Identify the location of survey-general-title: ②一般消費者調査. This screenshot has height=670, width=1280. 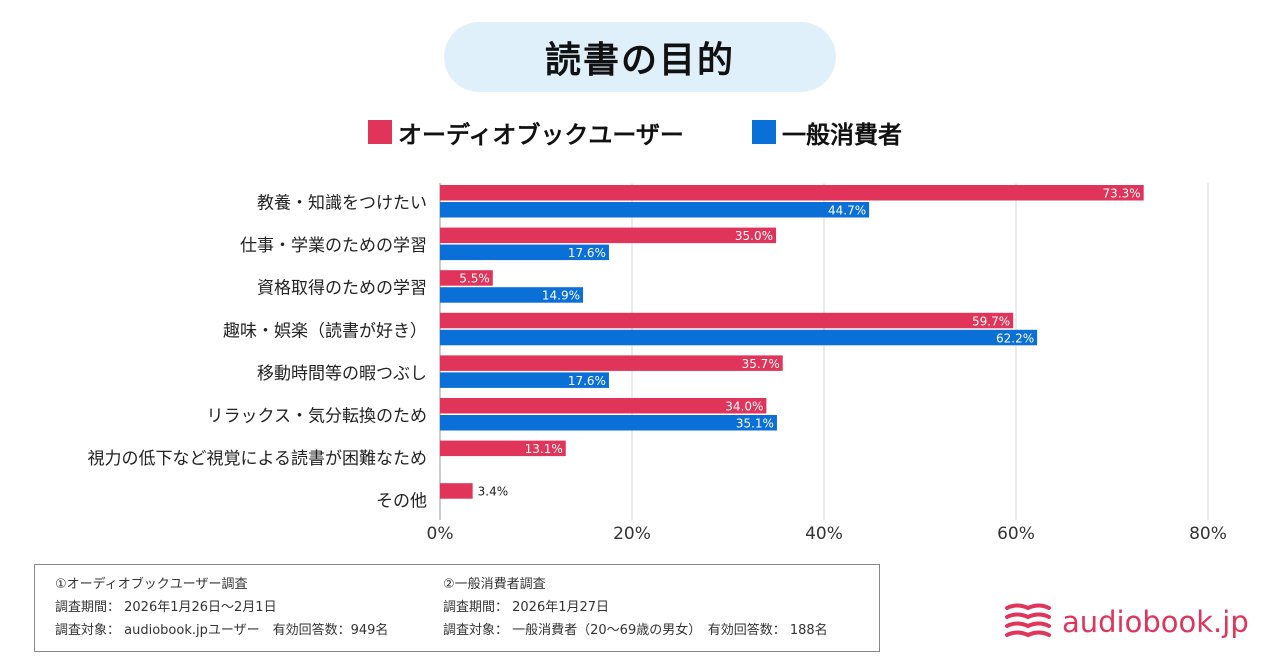
(494, 584).